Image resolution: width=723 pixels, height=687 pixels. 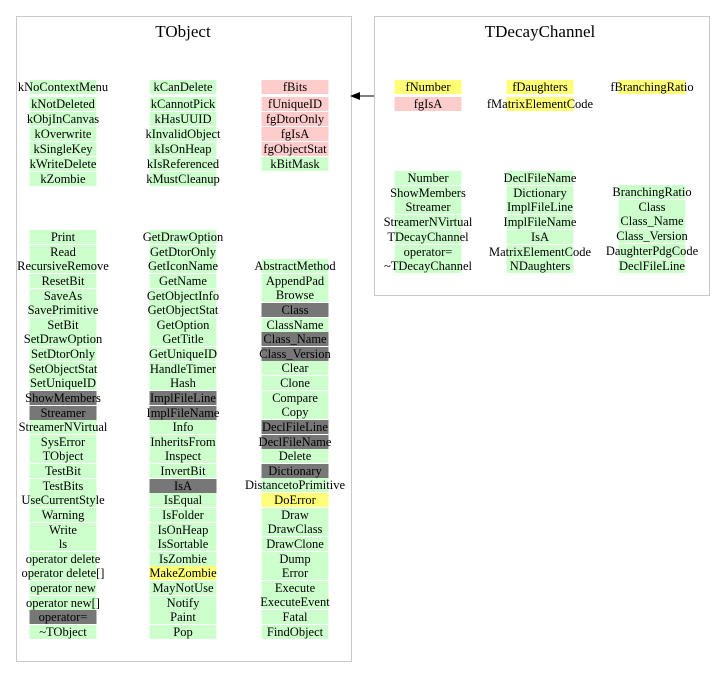 I want to click on method: Browse, so click(x=295, y=295).